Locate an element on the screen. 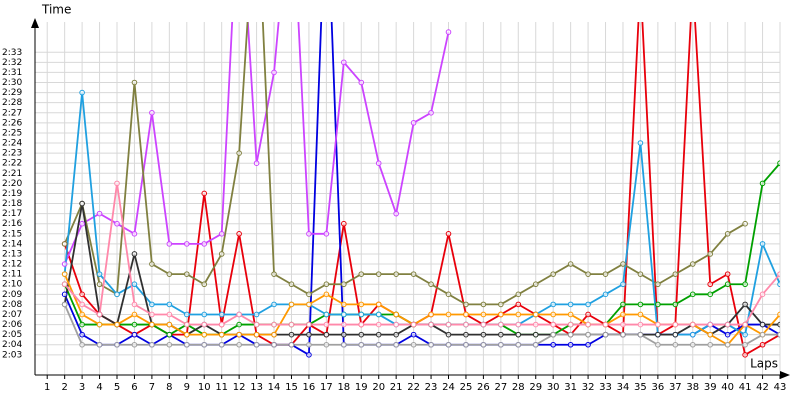 The width and height of the screenshot is (800, 400). x-tick-label: 26 is located at coordinates (483, 387).